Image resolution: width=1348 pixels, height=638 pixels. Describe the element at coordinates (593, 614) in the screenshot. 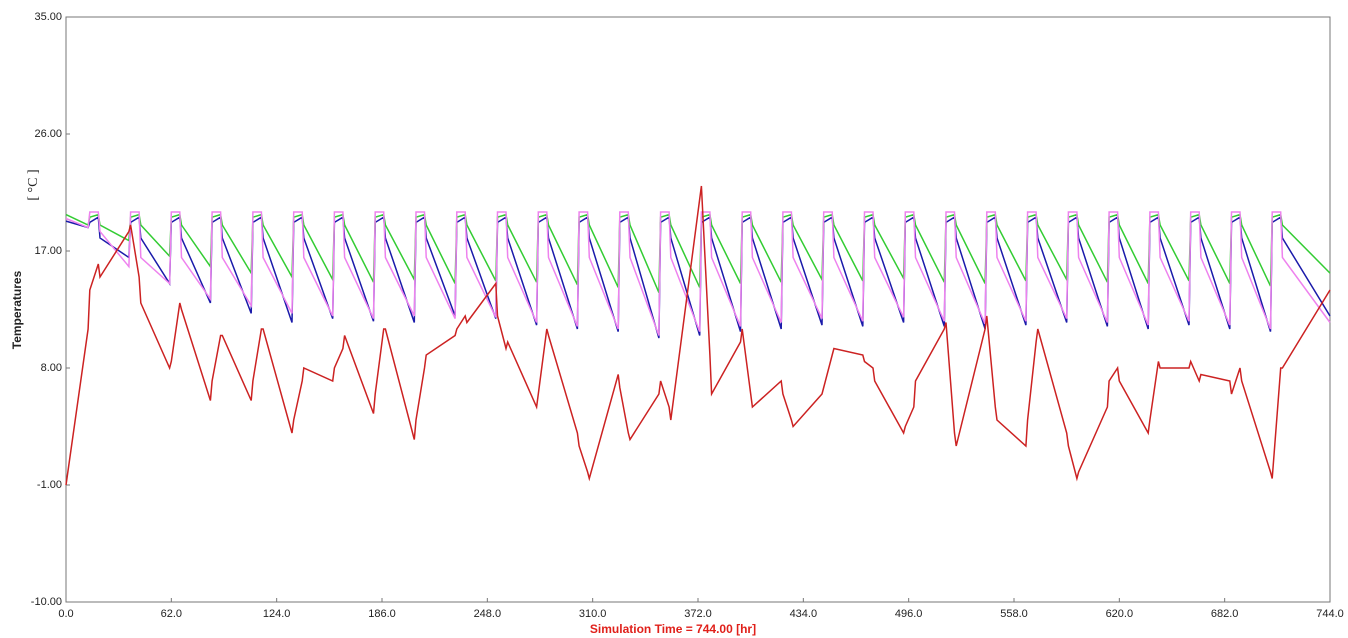

I see `x-tick-label: 310.0` at that location.